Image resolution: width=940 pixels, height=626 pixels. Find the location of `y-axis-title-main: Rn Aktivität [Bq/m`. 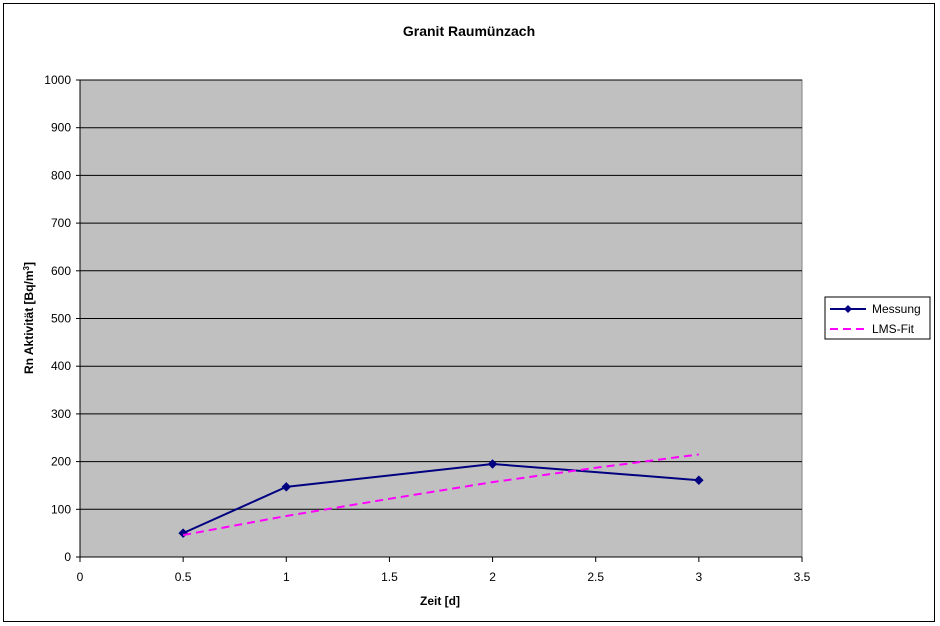

y-axis-title-main: Rn Aktivität [Bq/m is located at coordinates (29, 322).